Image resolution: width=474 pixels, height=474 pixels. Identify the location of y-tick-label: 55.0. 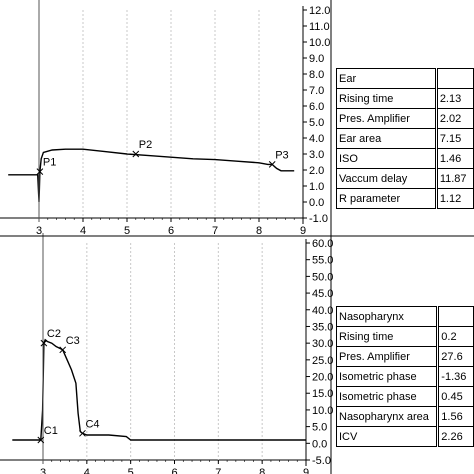
(322, 261).